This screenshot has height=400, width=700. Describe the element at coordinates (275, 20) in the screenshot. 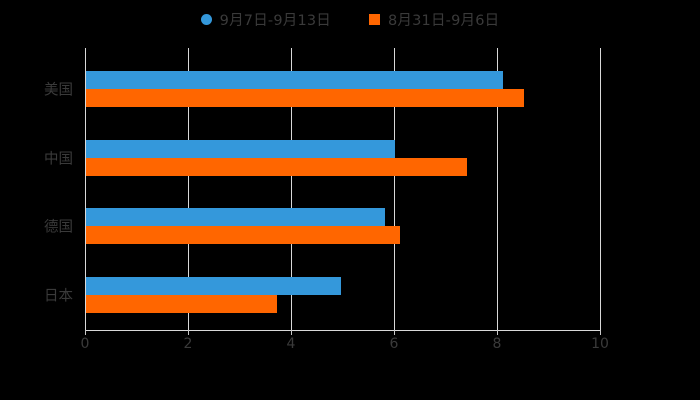

I see `legend-label-series-1: 9月7日-9月13日` at that location.